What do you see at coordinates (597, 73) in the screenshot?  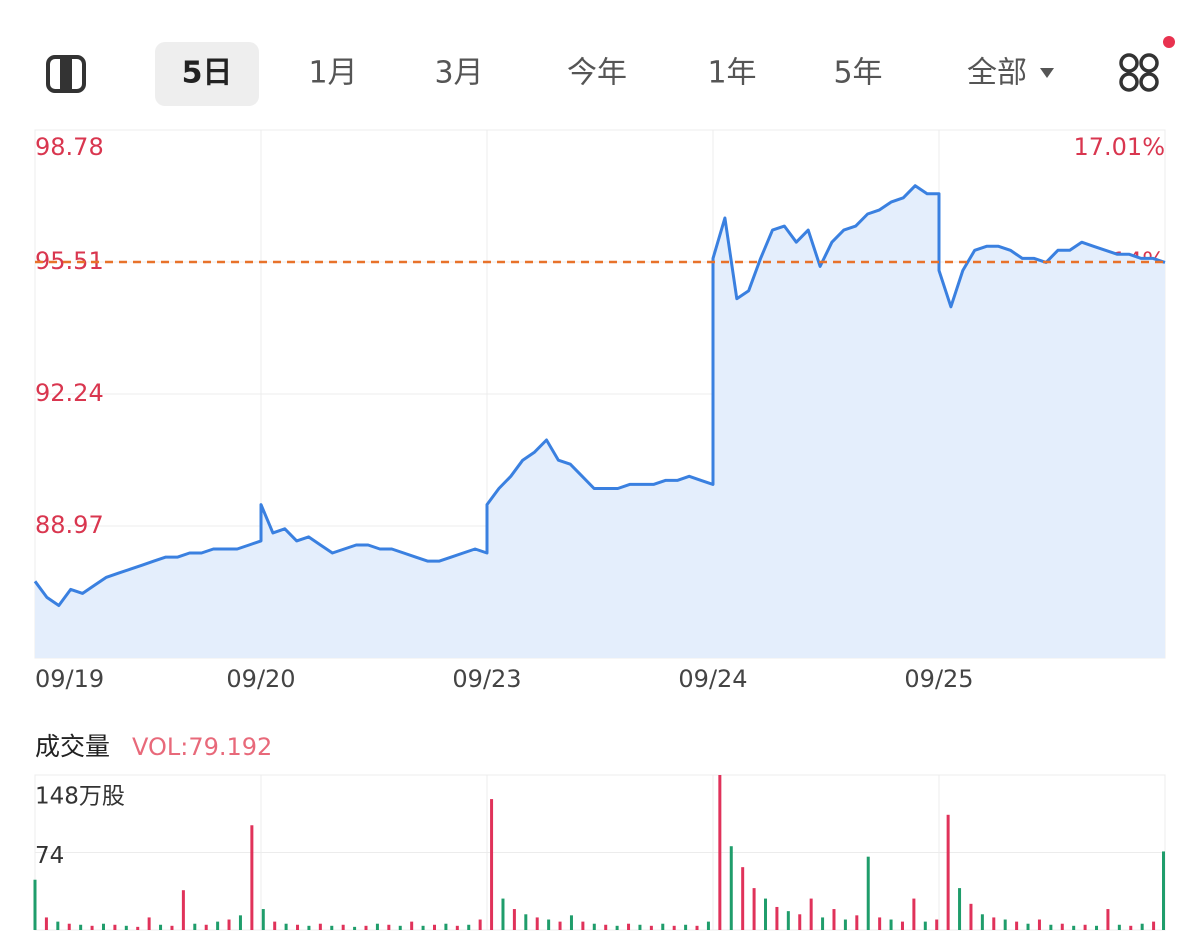 I see `tab: 今年` at bounding box center [597, 73].